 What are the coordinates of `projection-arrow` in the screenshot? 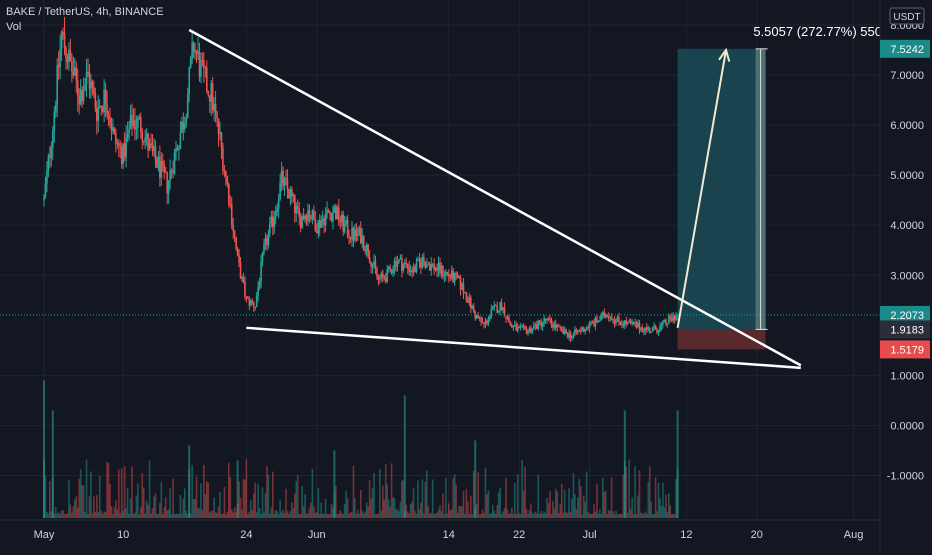 It's located at (701, 188).